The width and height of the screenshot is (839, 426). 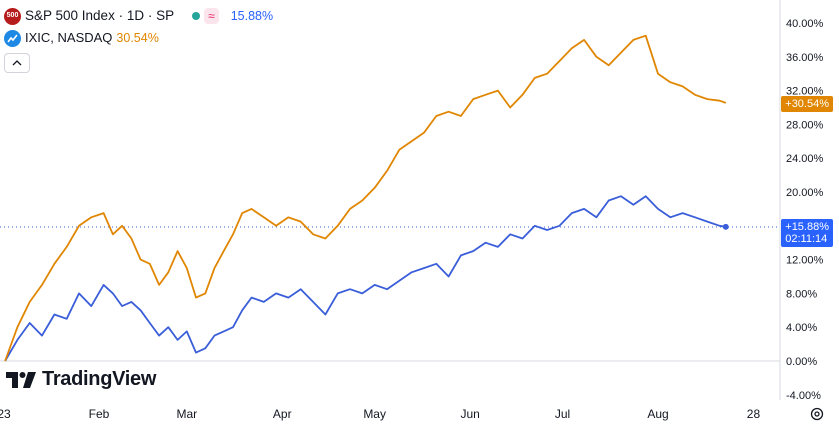 I want to click on x-tick-label: Feb, so click(x=99, y=414).